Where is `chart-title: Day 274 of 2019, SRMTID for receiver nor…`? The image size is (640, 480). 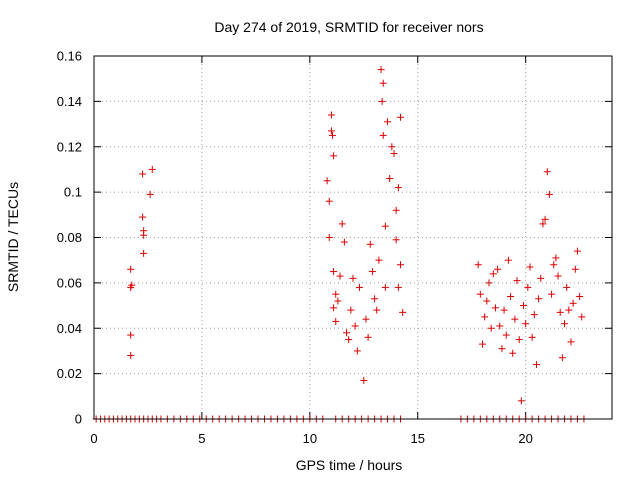
chart-title: Day 274 of 2019, SRMTID for receiver nor… is located at coordinates (348, 27).